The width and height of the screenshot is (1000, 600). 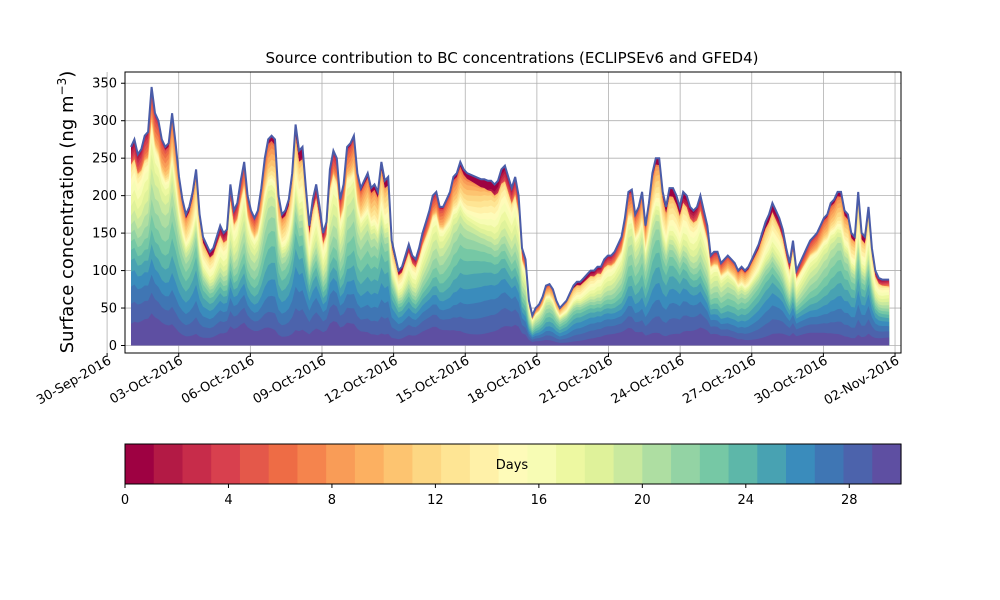 What do you see at coordinates (435, 500) in the screenshot?
I see `colorbar-tick-label: 12` at bounding box center [435, 500].